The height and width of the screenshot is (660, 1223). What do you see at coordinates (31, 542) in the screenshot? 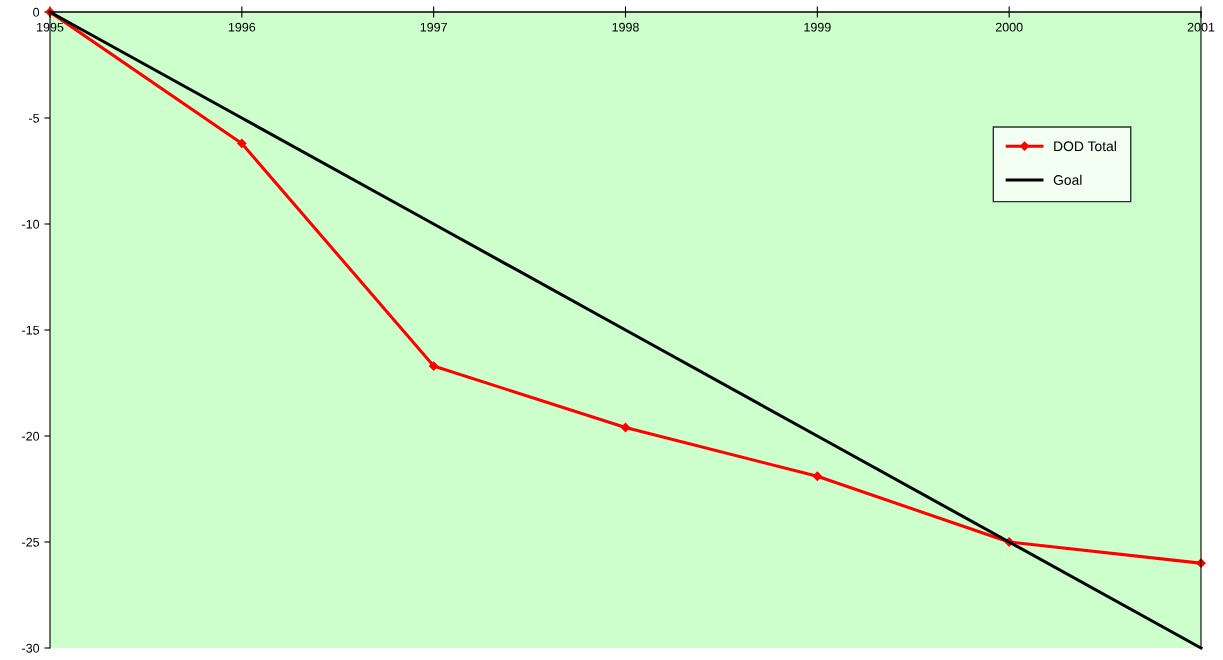
I see `y-tick-label: -25` at bounding box center [31, 542].